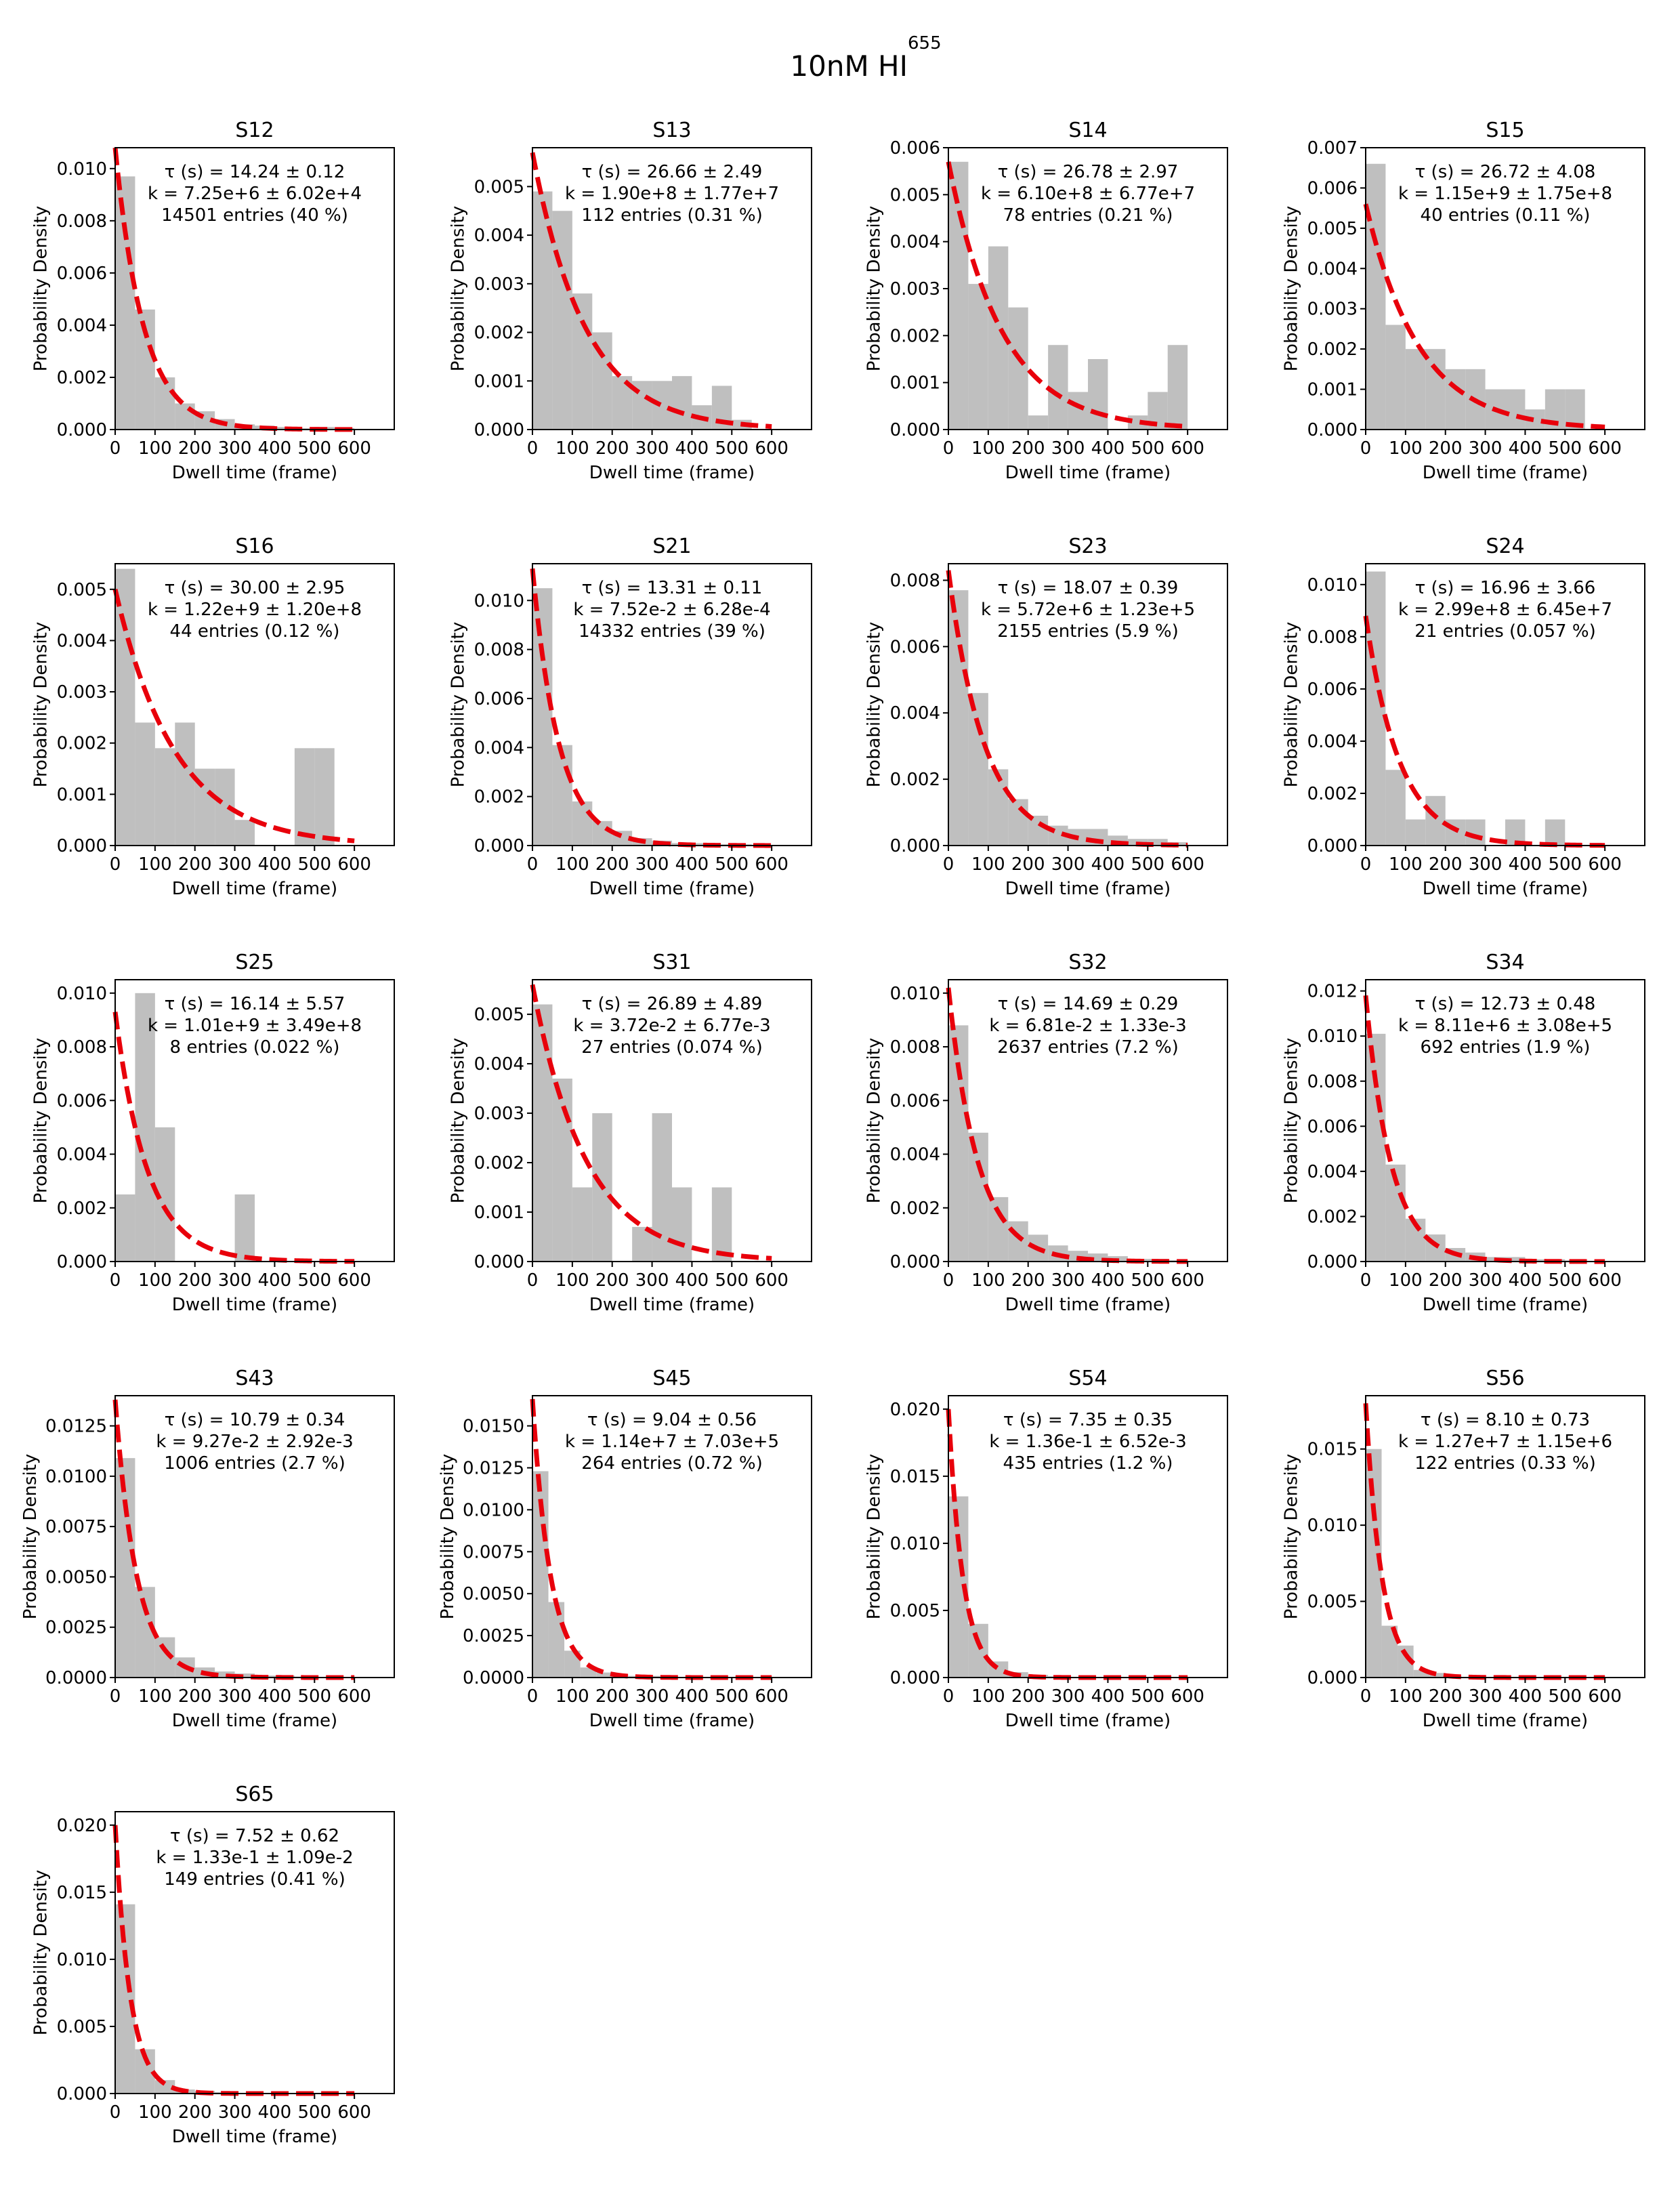 This screenshot has height=2185, width=1680. Describe the element at coordinates (652, 1280) in the screenshot. I see `panel-s31-xtick-label: 300` at that location.